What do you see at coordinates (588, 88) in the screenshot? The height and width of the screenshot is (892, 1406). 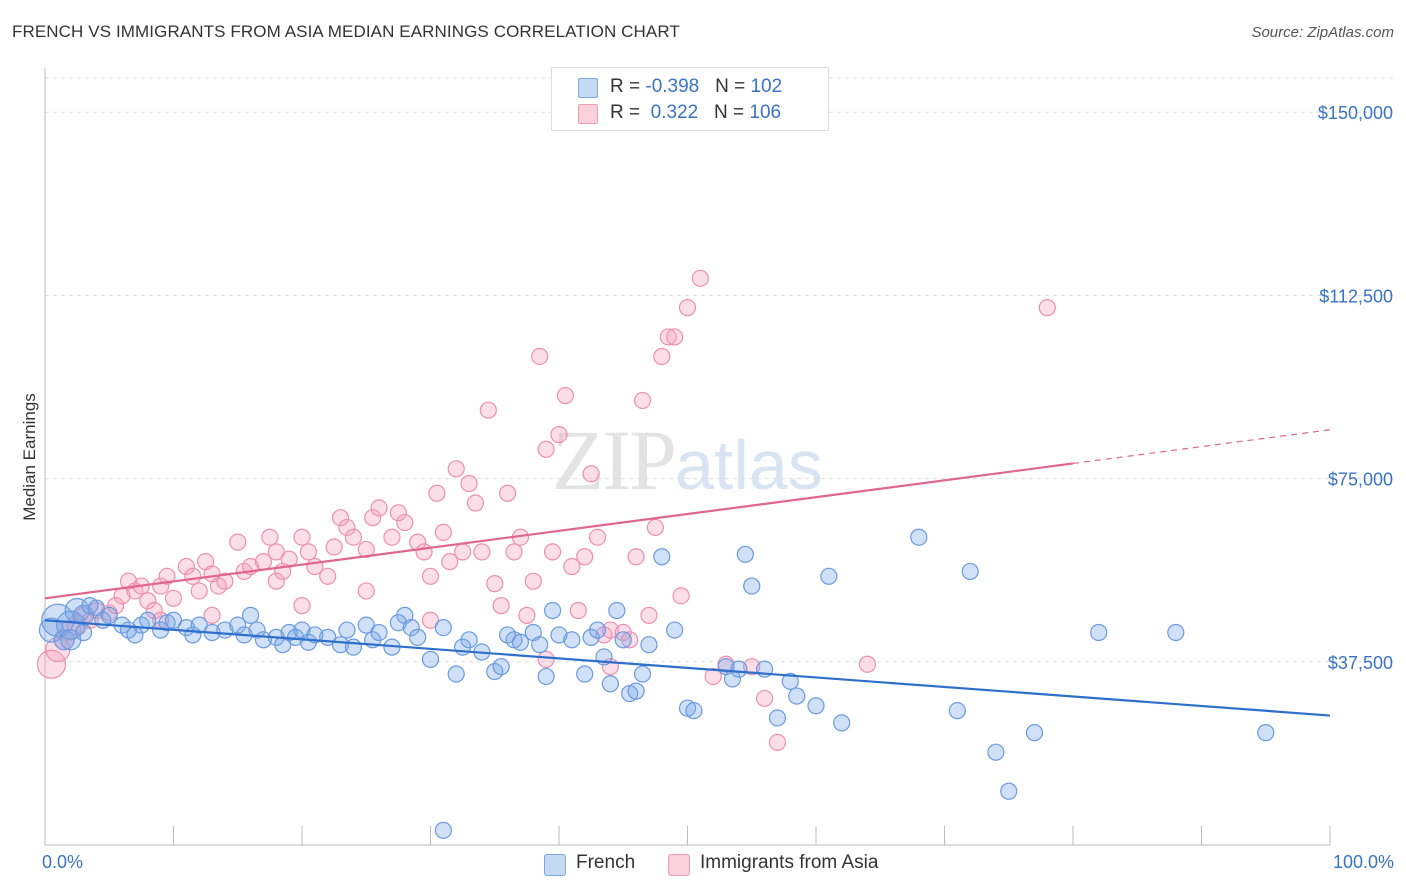 I see `legend-swatch-french` at bounding box center [588, 88].